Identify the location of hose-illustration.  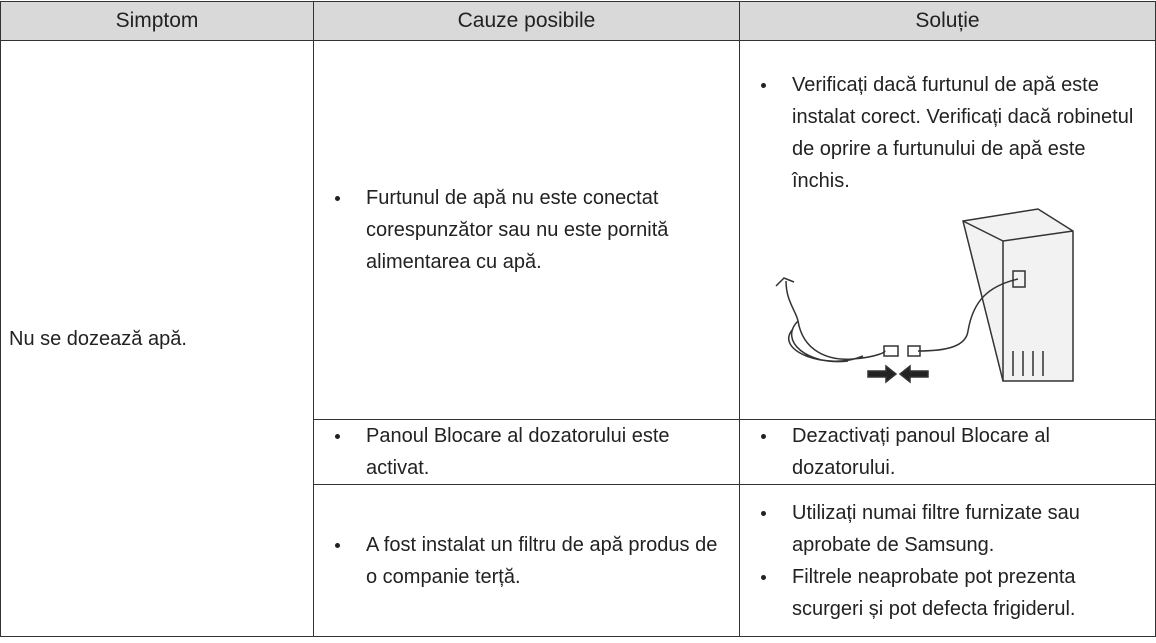
(924, 296).